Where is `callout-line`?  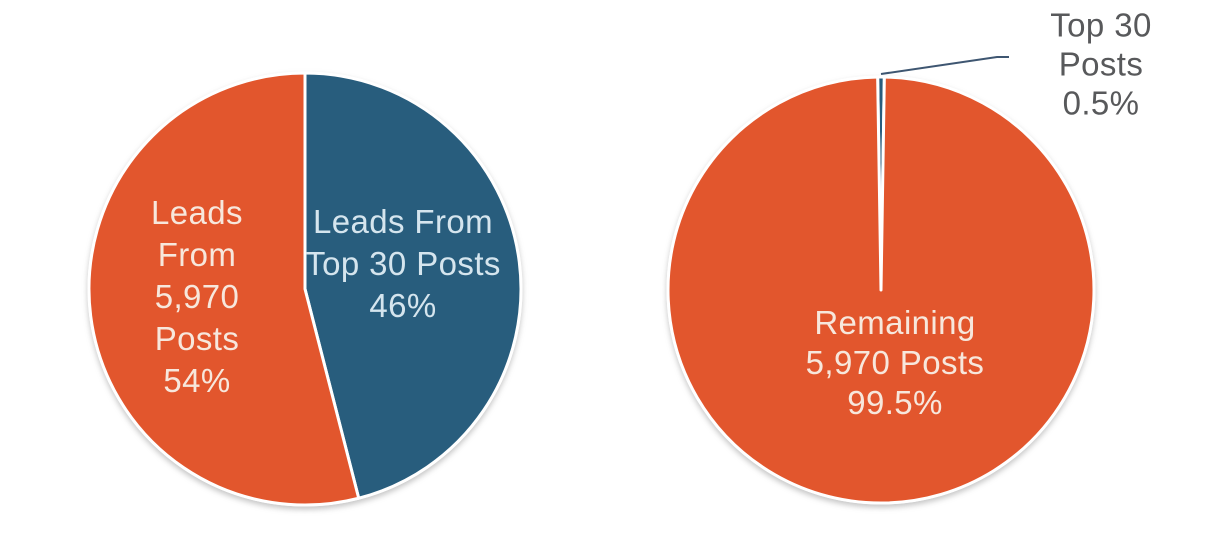
callout-line is located at coordinates (944, 65).